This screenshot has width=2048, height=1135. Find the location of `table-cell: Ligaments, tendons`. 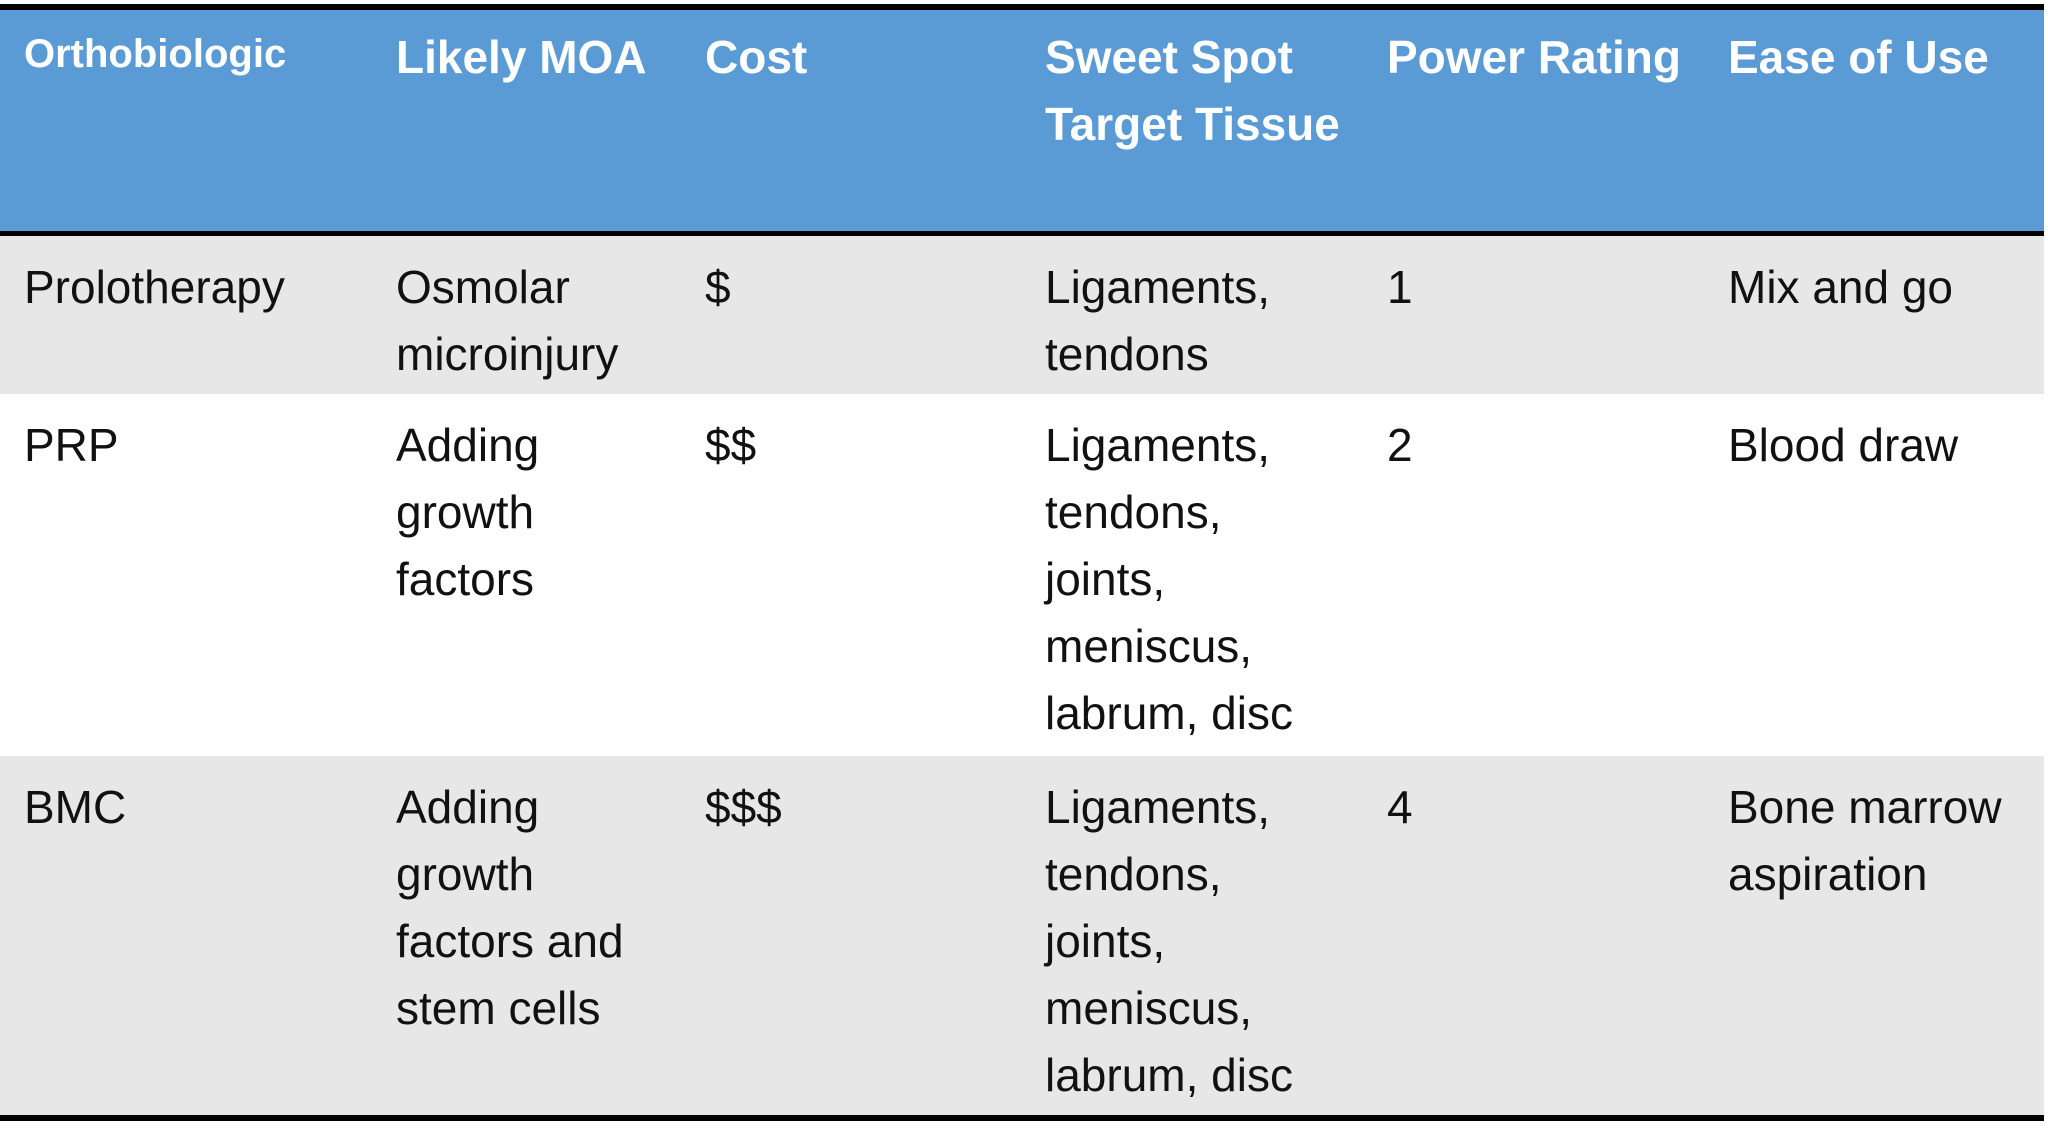

table-cell: Ligaments, tendons is located at coordinates (1192, 313).